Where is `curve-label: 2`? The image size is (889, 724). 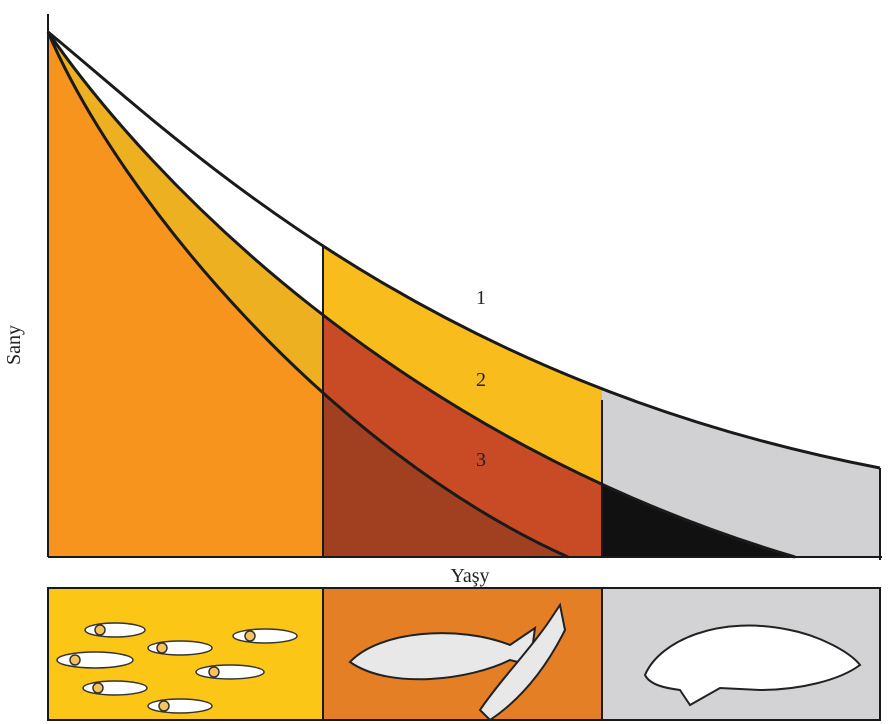
curve-label: 2 is located at coordinates (481, 380).